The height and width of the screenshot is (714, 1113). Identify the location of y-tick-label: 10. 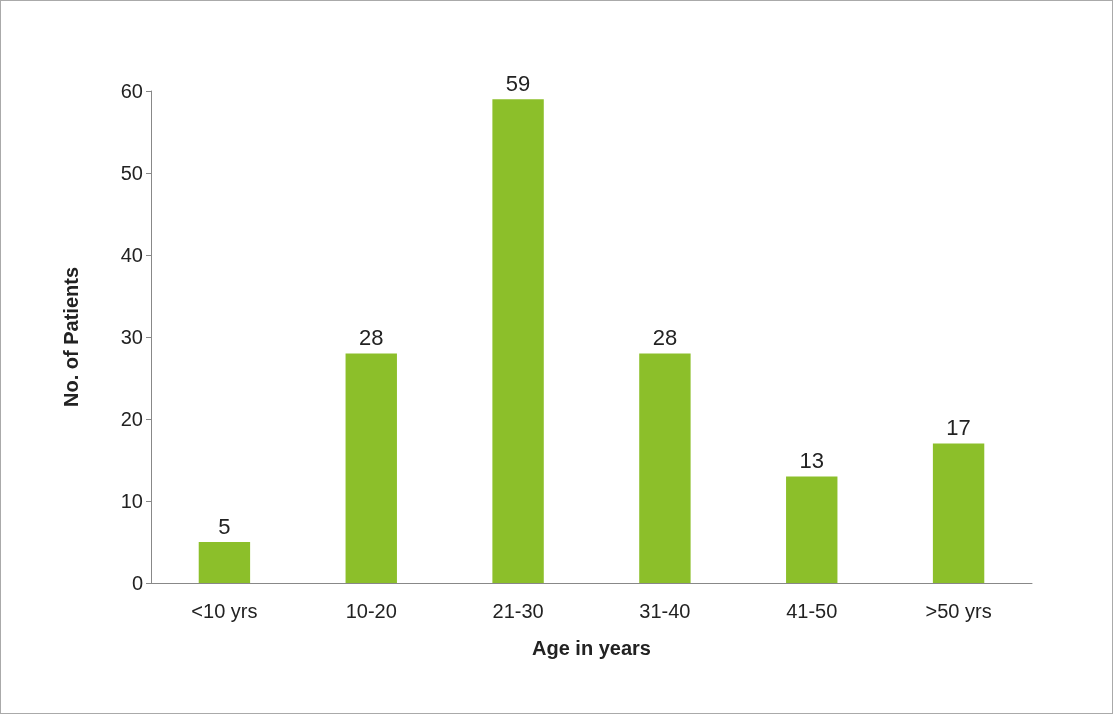
(131, 501).